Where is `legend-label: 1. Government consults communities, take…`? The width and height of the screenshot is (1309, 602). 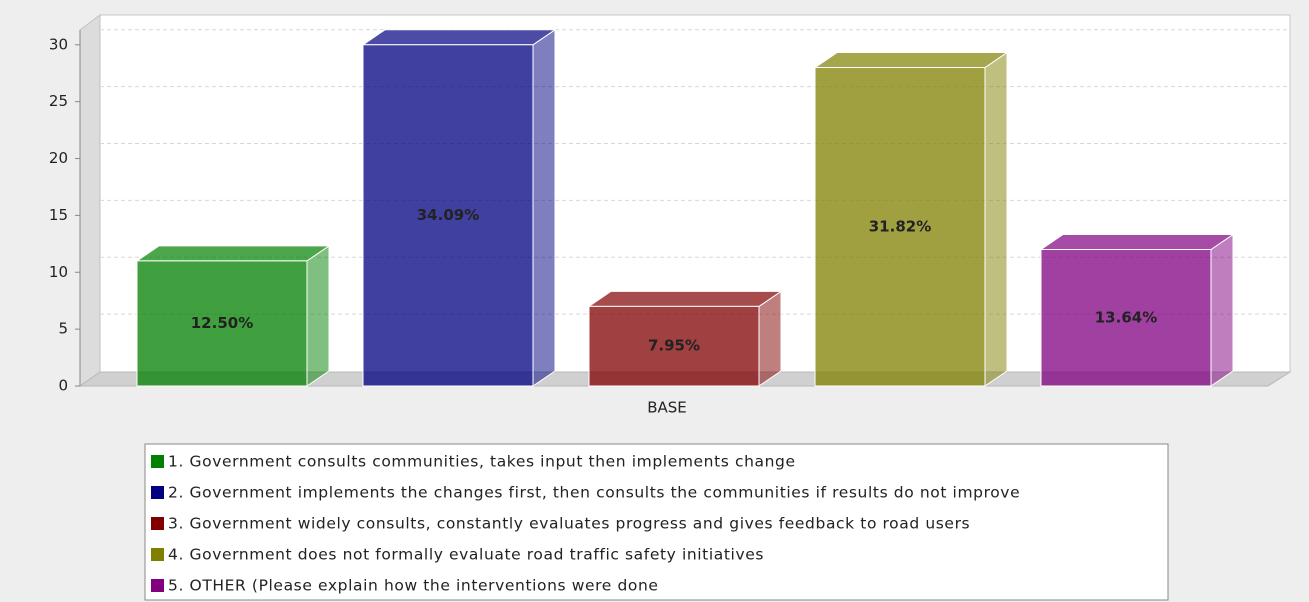 legend-label: 1. Government consults communities, take… is located at coordinates (482, 462).